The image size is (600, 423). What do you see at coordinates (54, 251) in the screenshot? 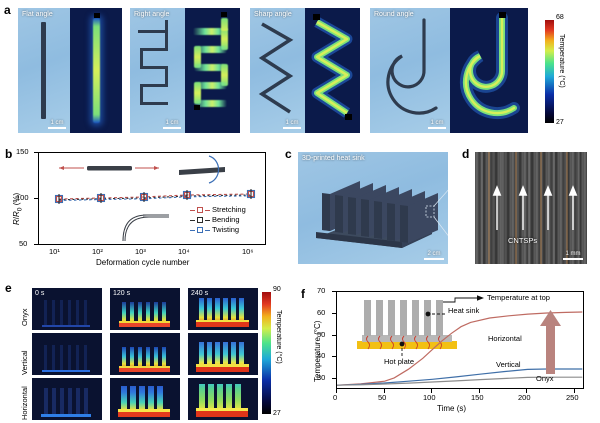
I see `panel-b-xlabel-1e1: 10¹` at bounding box center [54, 251].